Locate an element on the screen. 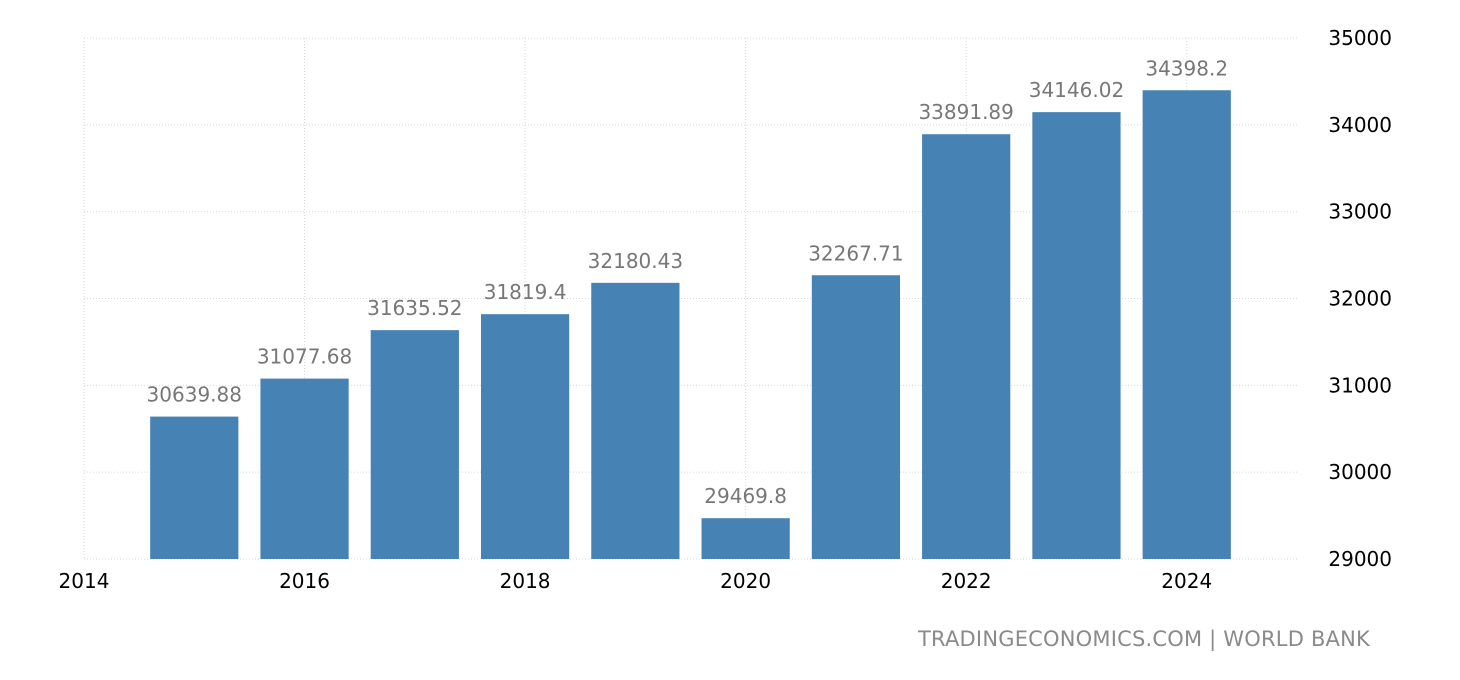 The width and height of the screenshot is (1460, 680). y-tick-label: 29000 is located at coordinates (1360, 559).